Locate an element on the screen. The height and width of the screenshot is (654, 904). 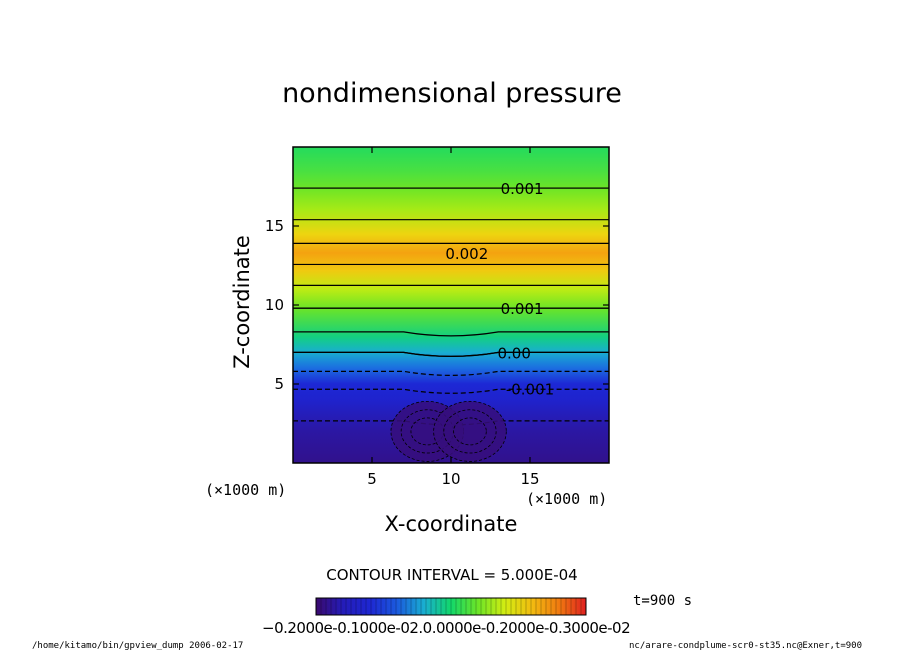
contour-label: -0.001 is located at coordinates (530, 390).